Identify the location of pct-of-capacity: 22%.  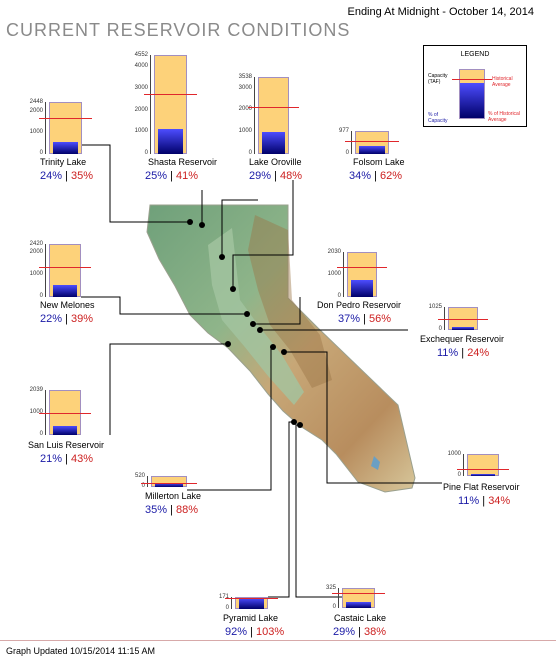
(51, 319).